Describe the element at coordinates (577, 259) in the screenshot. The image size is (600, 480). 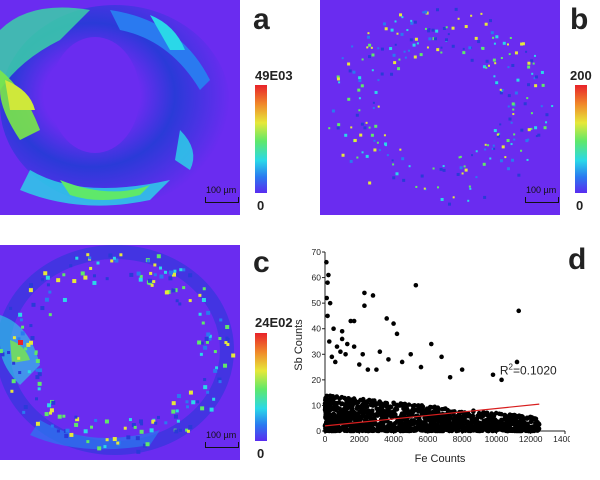
I see `panel-letter: d` at that location.